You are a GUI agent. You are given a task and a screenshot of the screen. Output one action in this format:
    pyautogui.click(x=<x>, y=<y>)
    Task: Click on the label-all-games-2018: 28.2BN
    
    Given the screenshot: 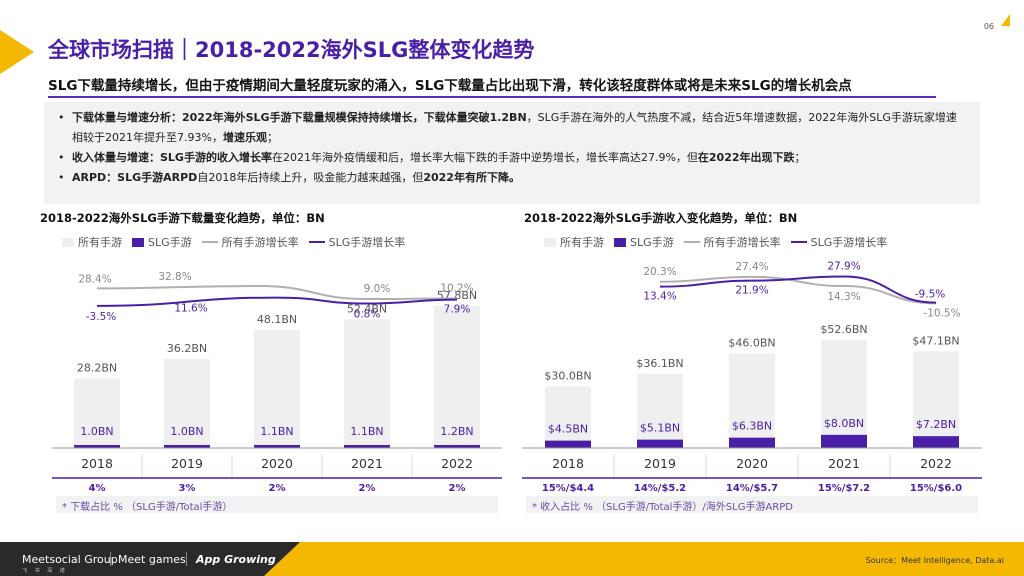 What is the action you would take?
    pyautogui.click(x=97, y=368)
    